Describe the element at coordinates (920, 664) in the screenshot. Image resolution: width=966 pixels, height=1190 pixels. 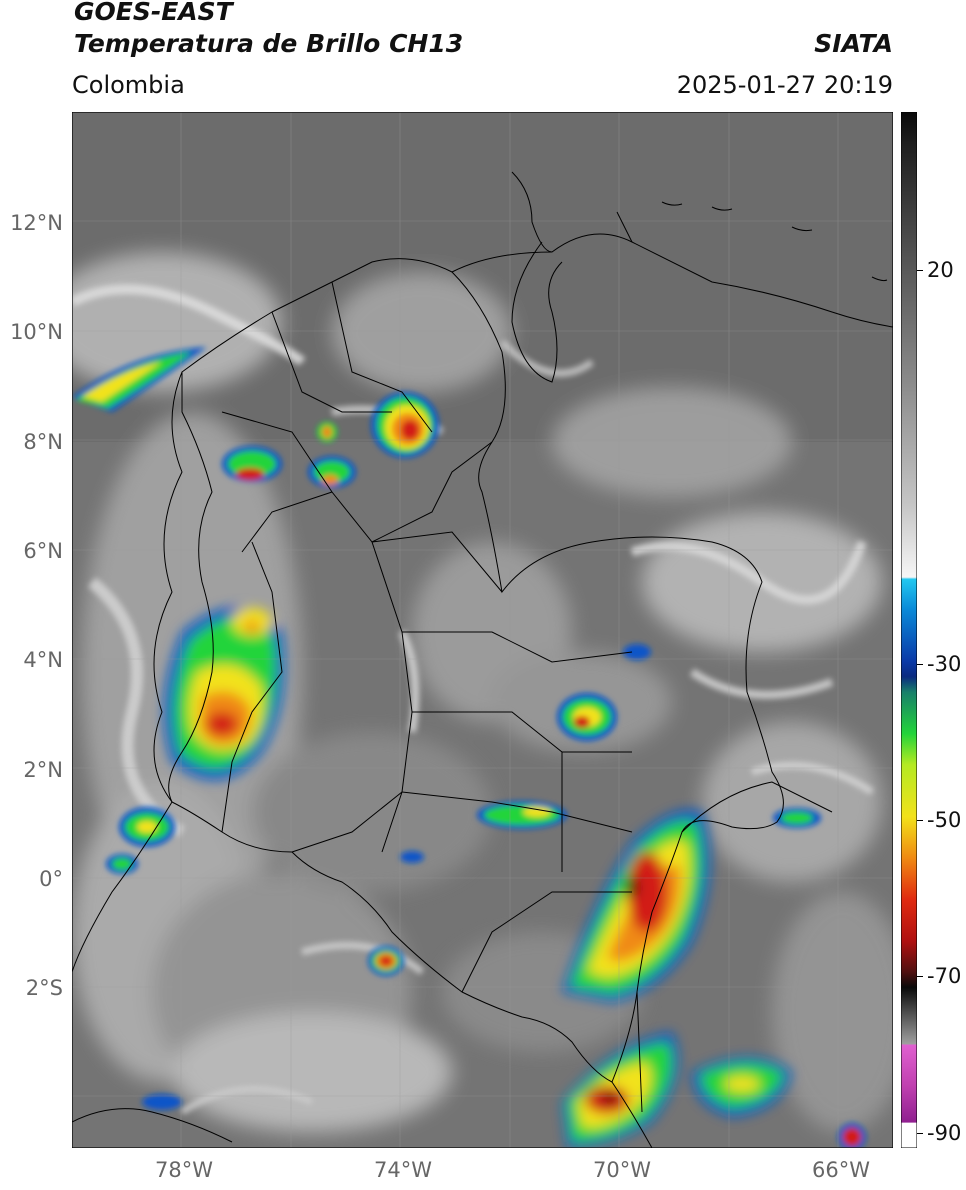
I see `cbar-tick-m30` at that location.